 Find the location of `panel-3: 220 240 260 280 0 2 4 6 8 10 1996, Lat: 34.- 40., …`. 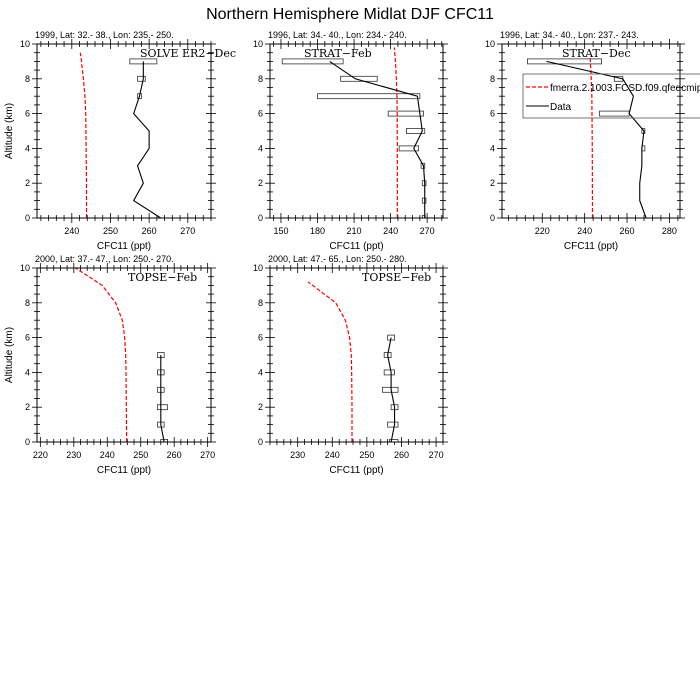

panel-3: 220 240 260 280 0 2 4 6 8 10 1996, Lat: 34.- 40., … is located at coordinates (585, 141).